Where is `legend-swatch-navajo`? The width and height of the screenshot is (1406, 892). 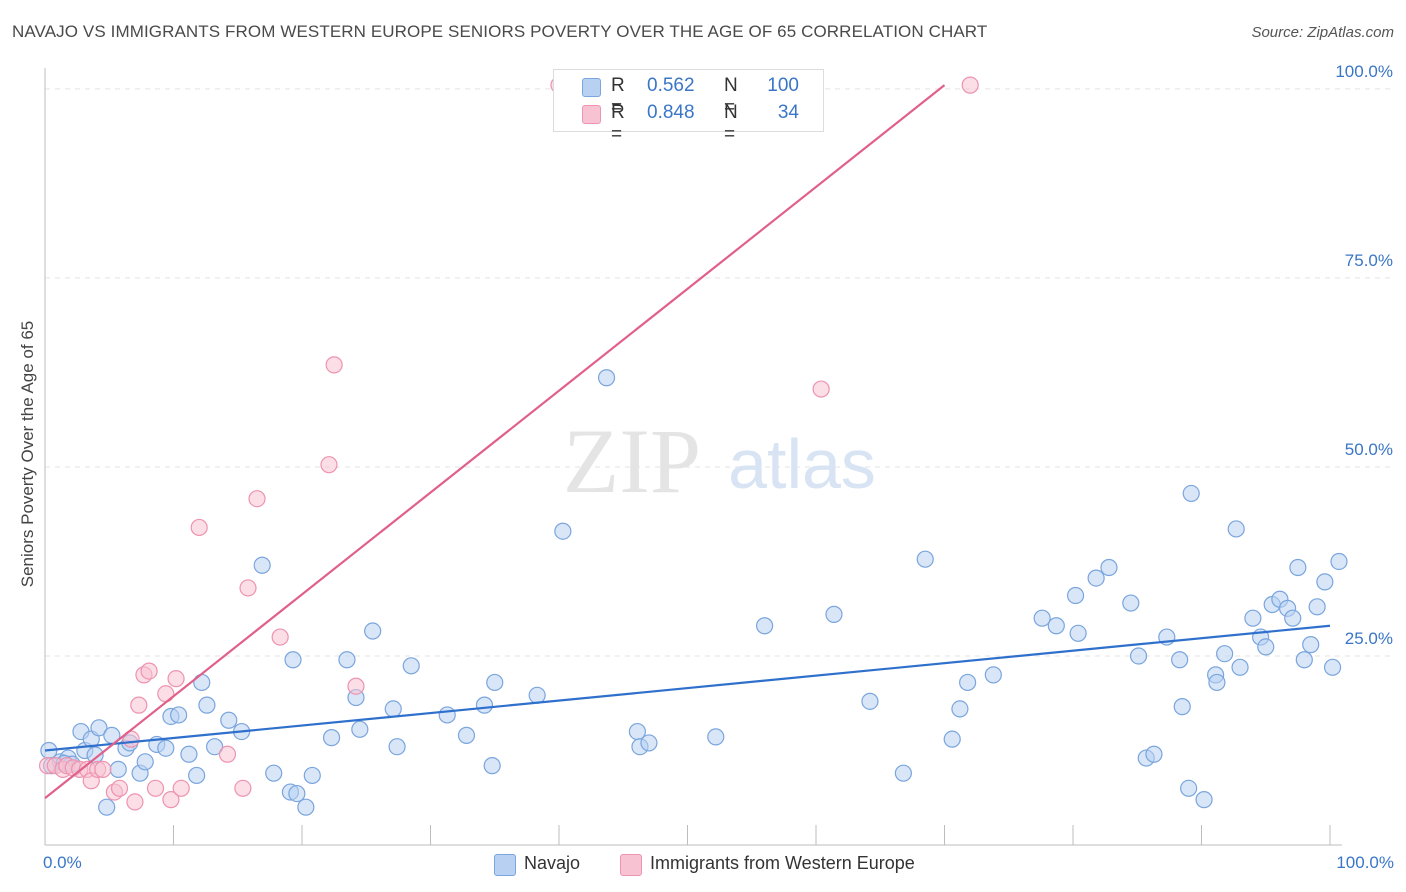 legend-swatch-navajo is located at coordinates (505, 865).